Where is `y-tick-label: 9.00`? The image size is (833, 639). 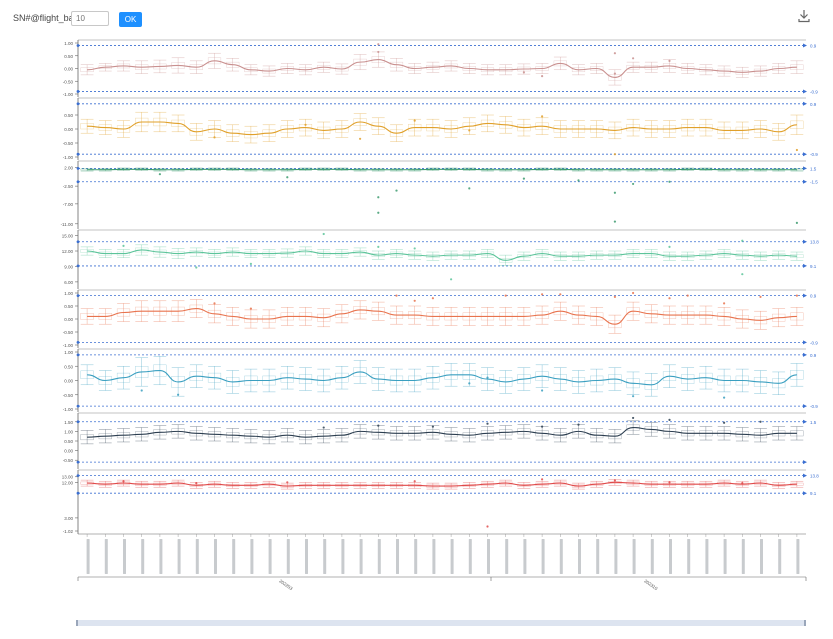 y-tick-label: 9.00 is located at coordinates (68, 266).